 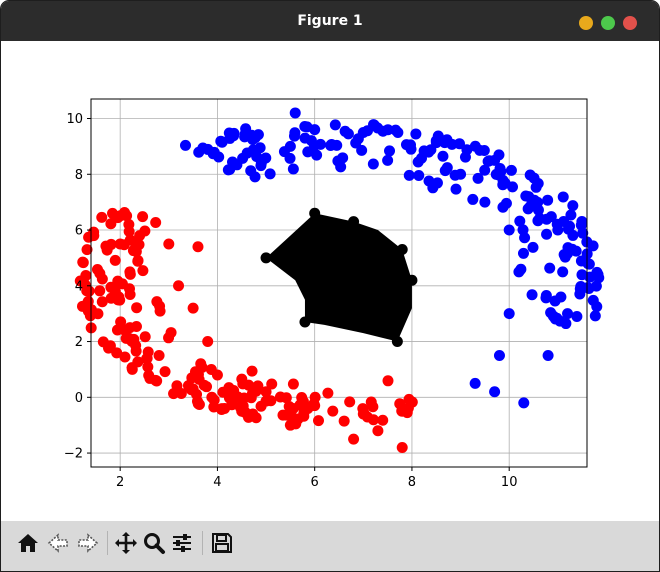 I want to click on home-button, so click(x=28, y=543).